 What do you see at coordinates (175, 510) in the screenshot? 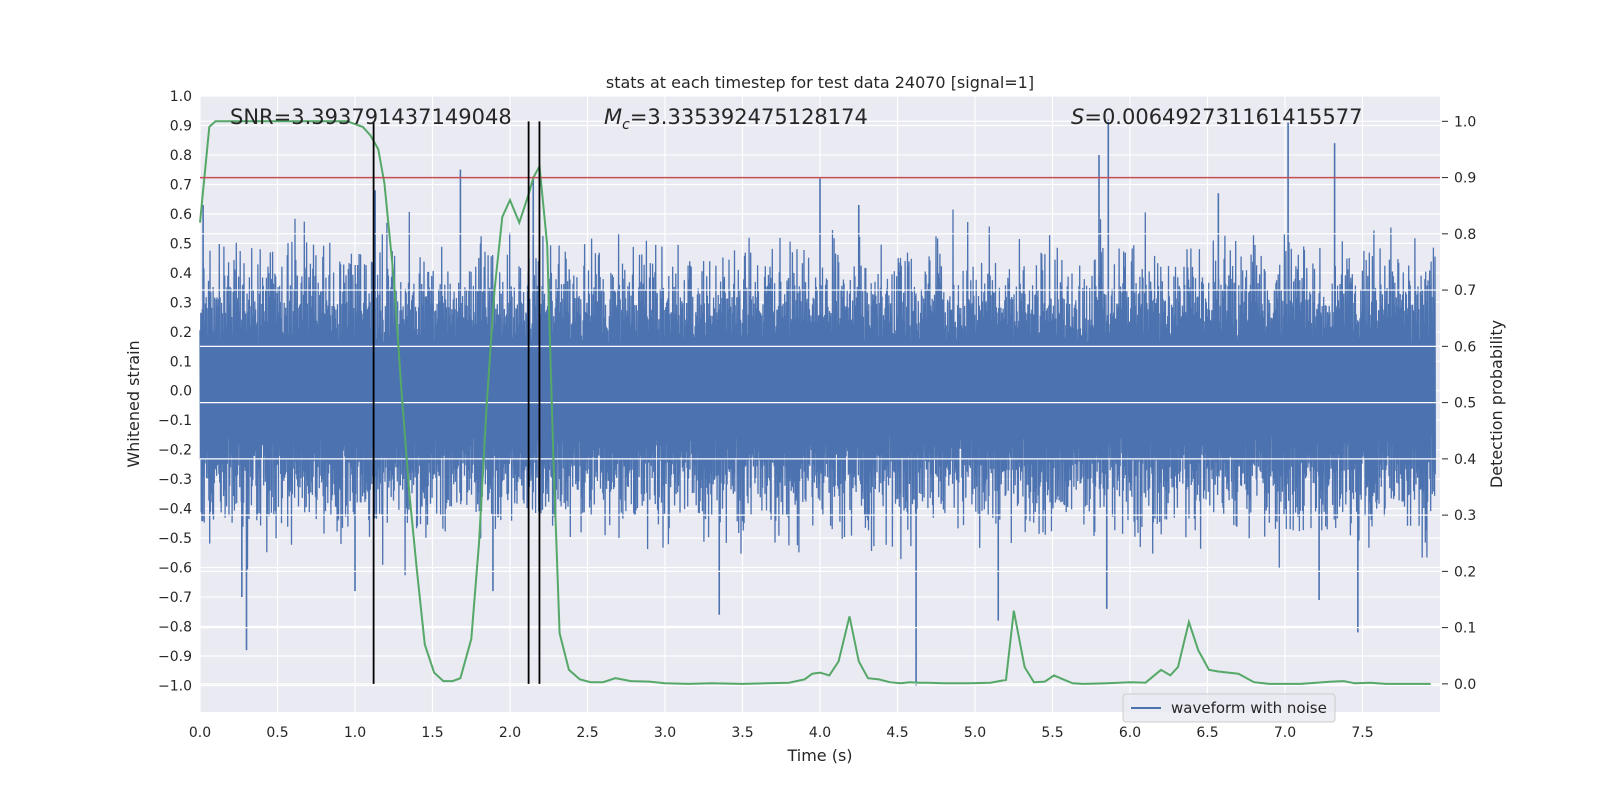
I see `y-tick-label: −0.4` at bounding box center [175, 510].